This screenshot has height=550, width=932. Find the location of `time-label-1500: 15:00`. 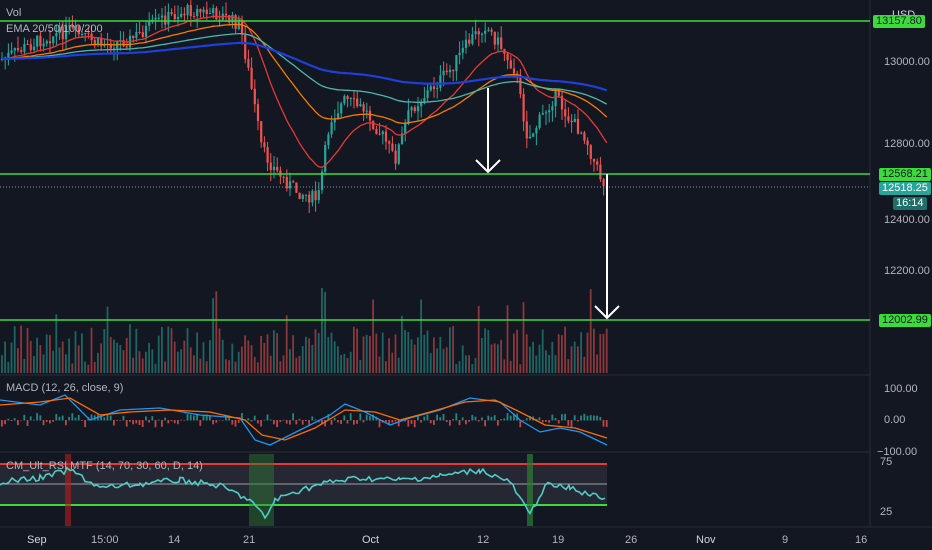

time-label-1500: 15:00 is located at coordinates (105, 540).